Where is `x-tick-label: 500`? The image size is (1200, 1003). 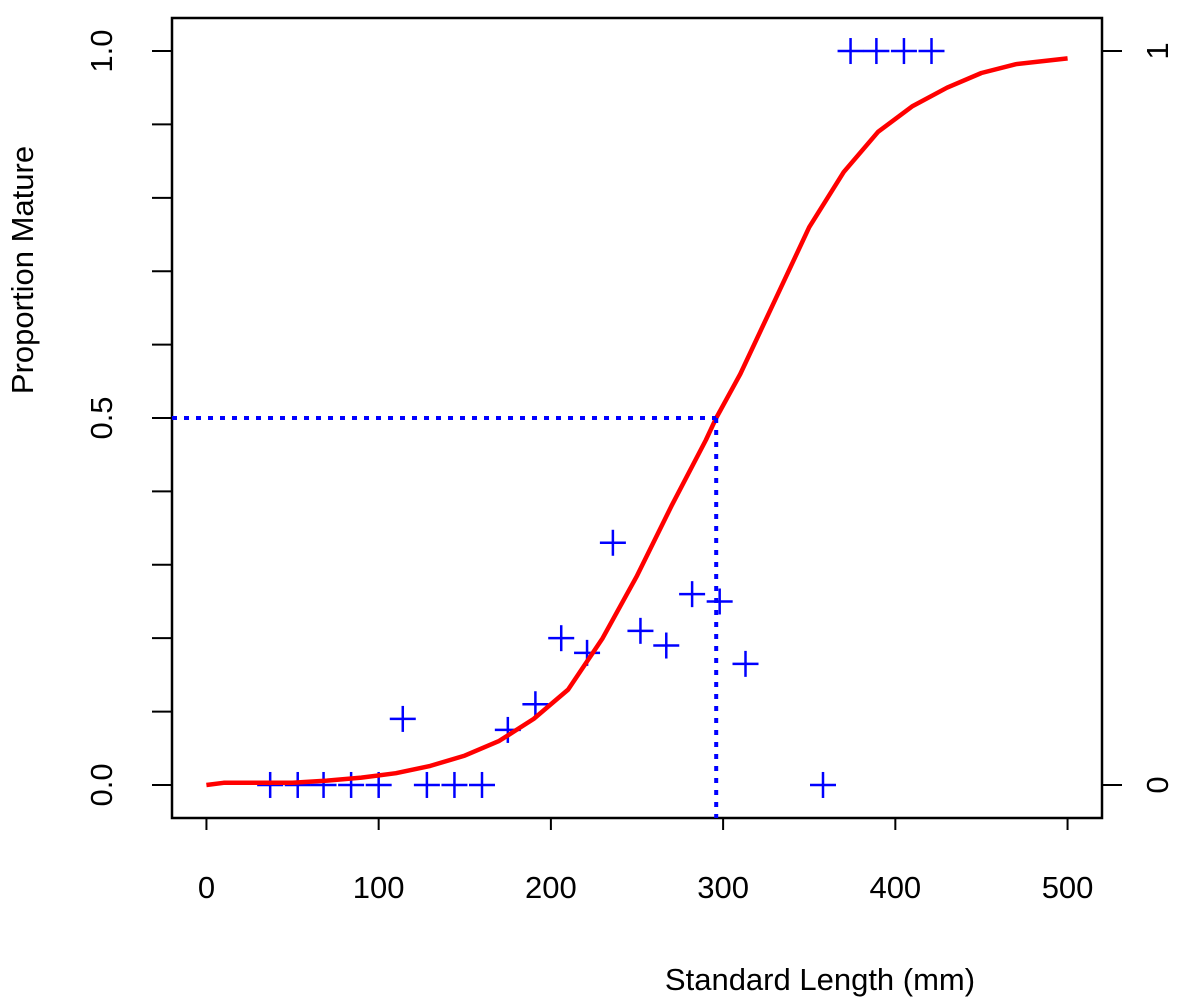
x-tick-label: 500 is located at coordinates (1068, 887).